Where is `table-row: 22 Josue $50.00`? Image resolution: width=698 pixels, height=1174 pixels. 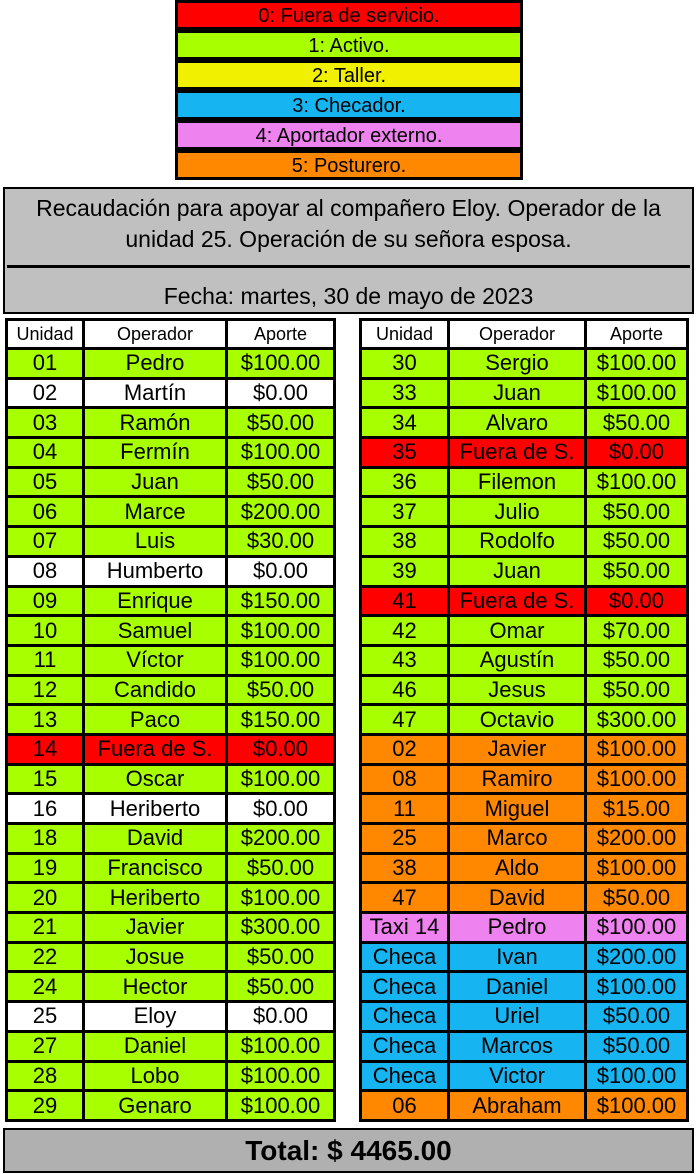 table-row: 22 Josue $50.00 is located at coordinates (170, 957).